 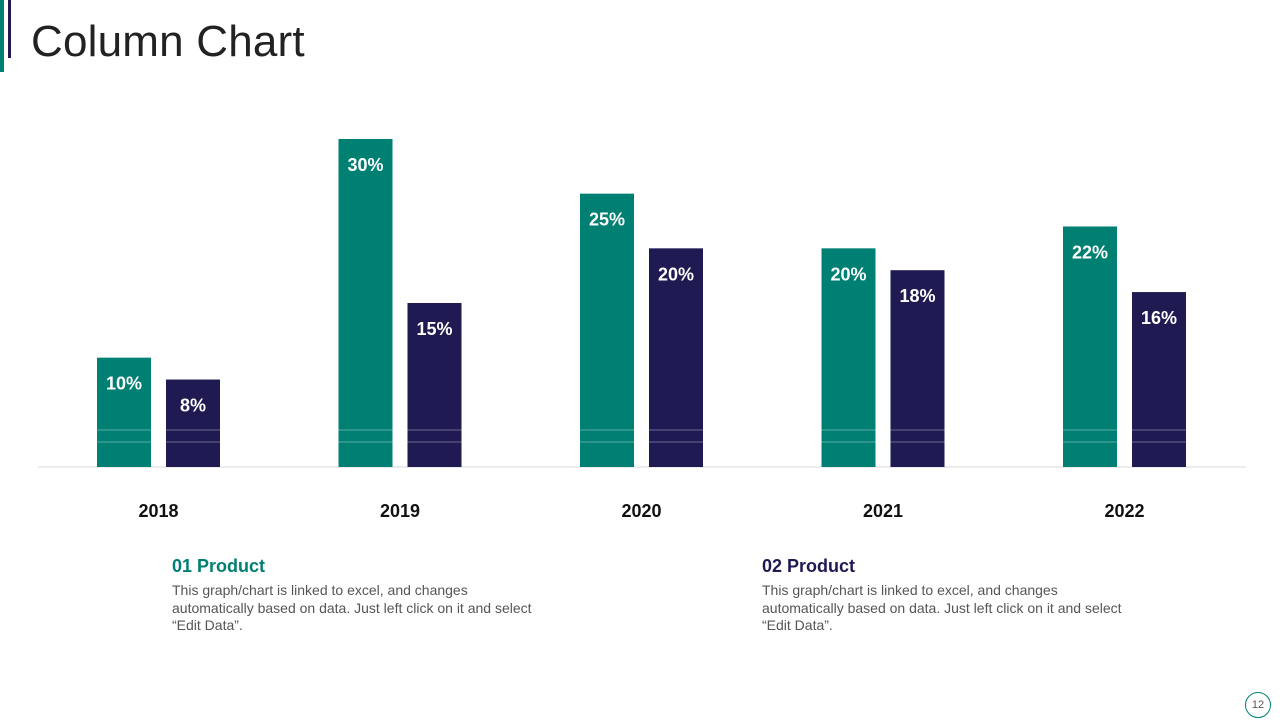 I want to click on category-label-2018: 2018, so click(x=158, y=511).